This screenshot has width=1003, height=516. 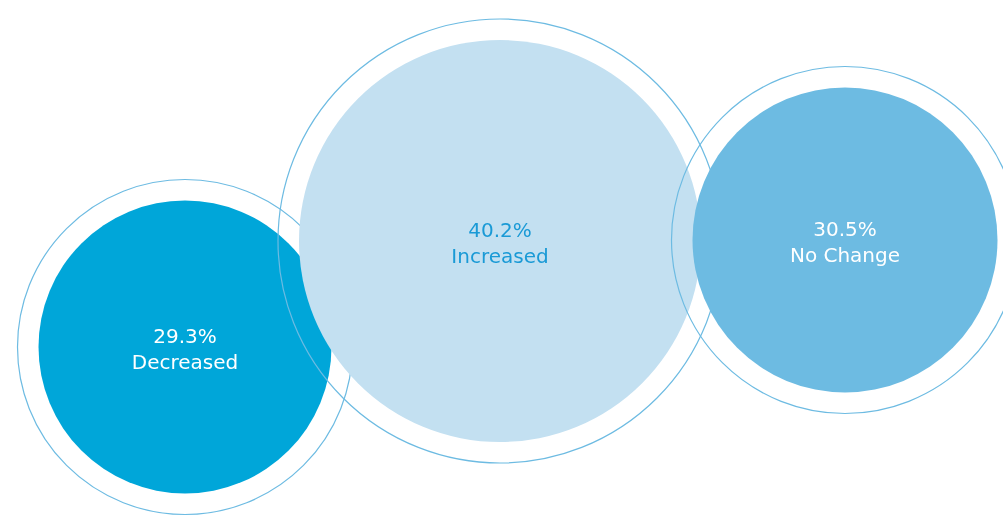 I want to click on data-label: 30.5%, so click(x=845, y=229).